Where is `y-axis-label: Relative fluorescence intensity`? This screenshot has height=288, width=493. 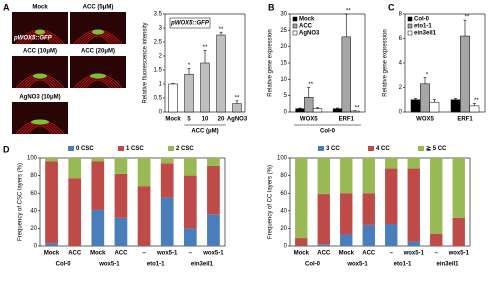 y-axis-label: Relative fluorescence intensity is located at coordinates (146, 62).